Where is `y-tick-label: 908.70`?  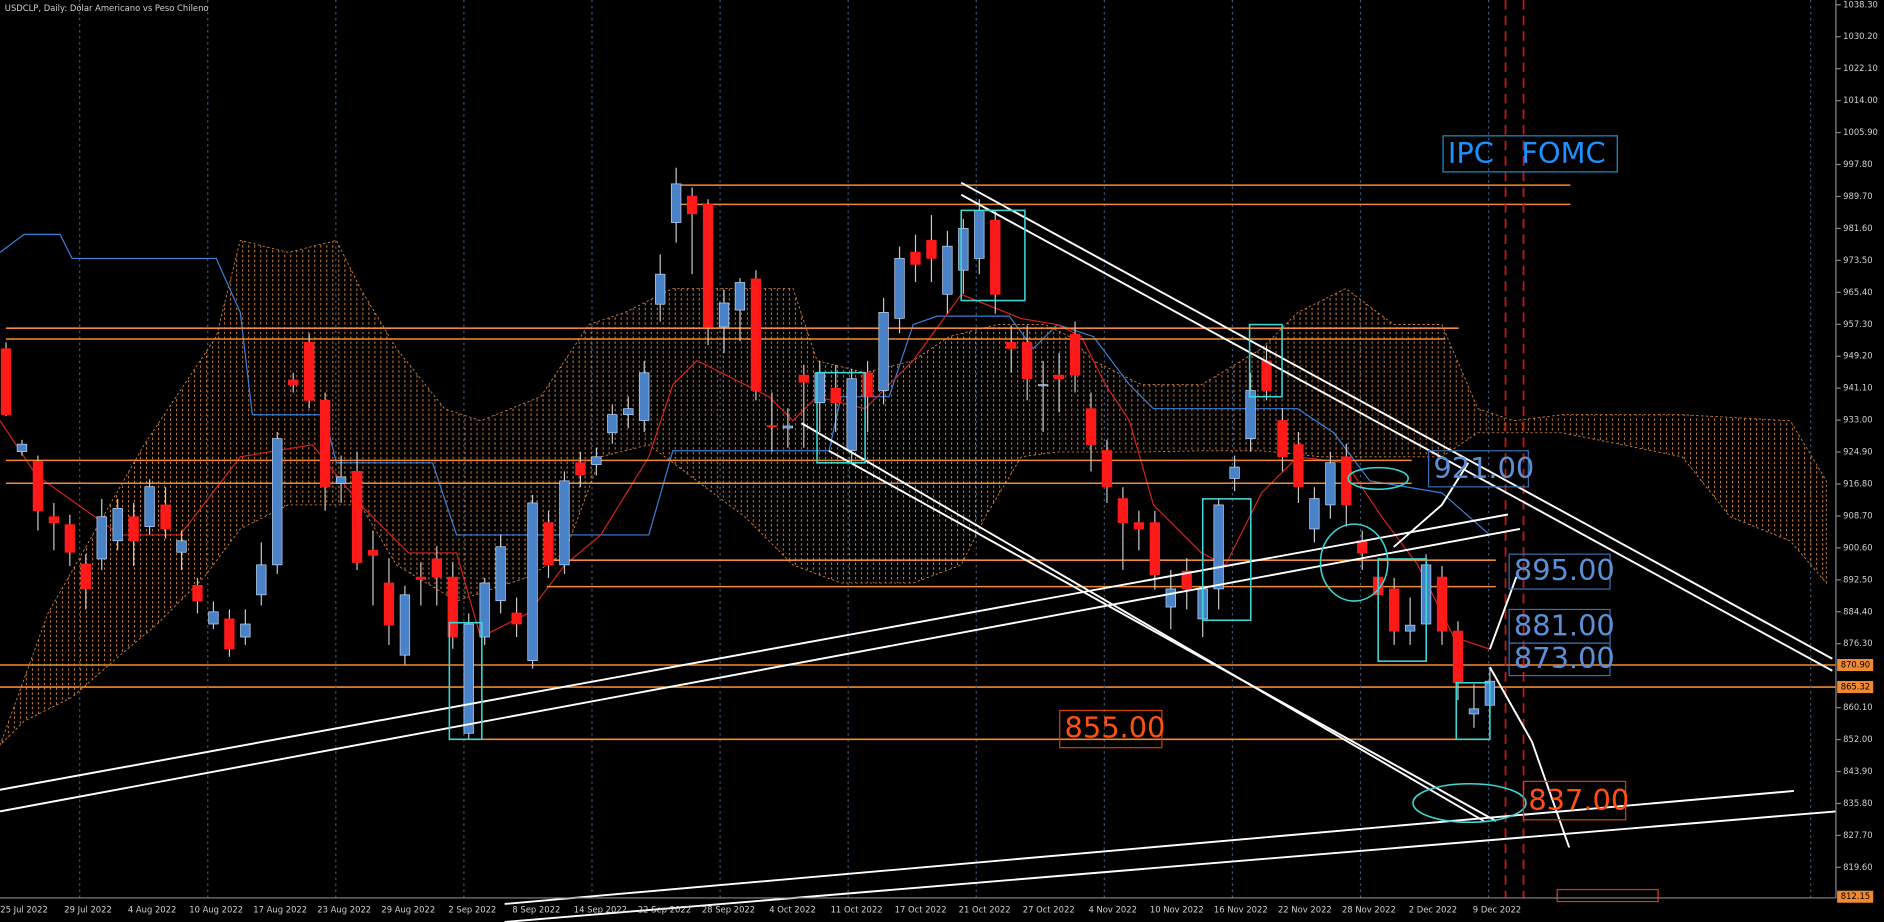
y-tick-label: 908.70 is located at coordinates (1857, 515).